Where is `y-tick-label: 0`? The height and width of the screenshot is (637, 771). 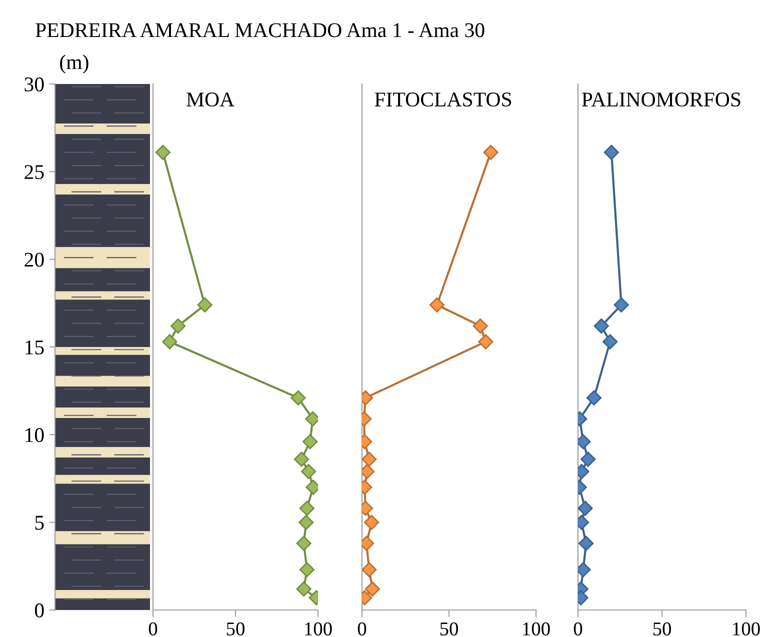
y-tick-label: 0 is located at coordinates (39, 610).